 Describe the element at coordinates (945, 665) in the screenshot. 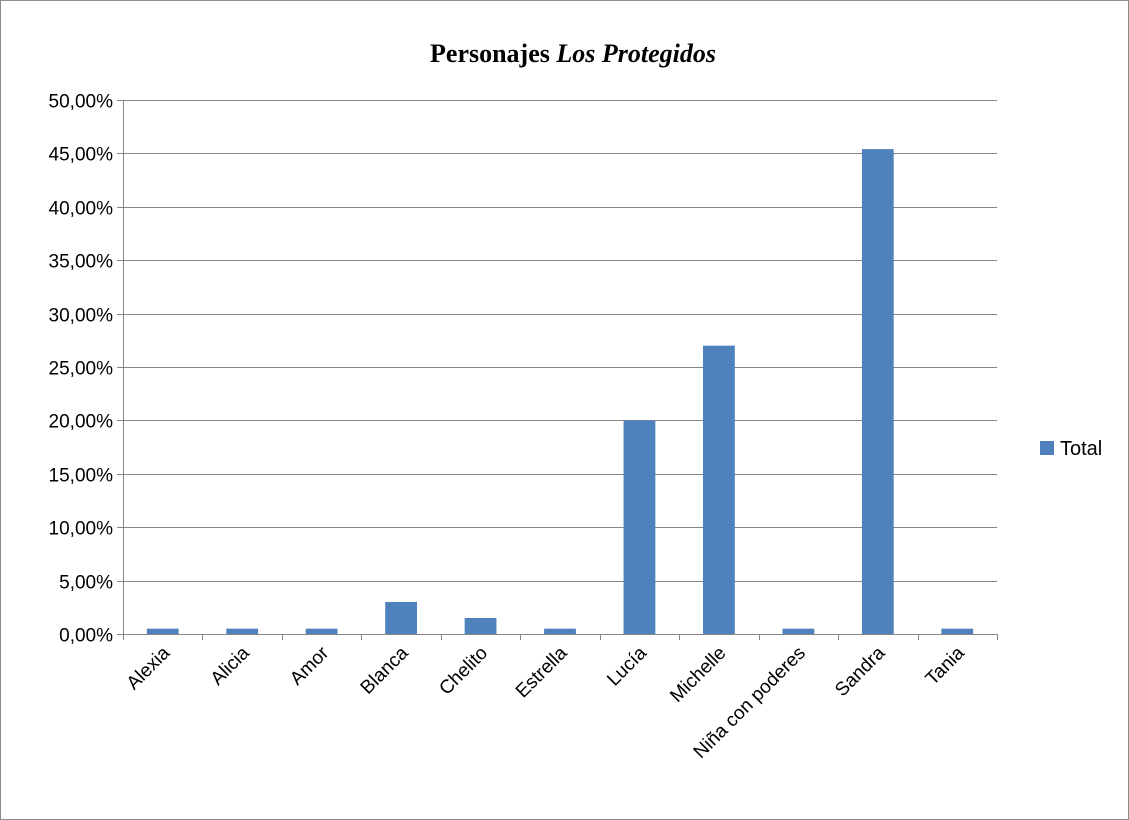

I see `x-tick-label: Tania` at that location.